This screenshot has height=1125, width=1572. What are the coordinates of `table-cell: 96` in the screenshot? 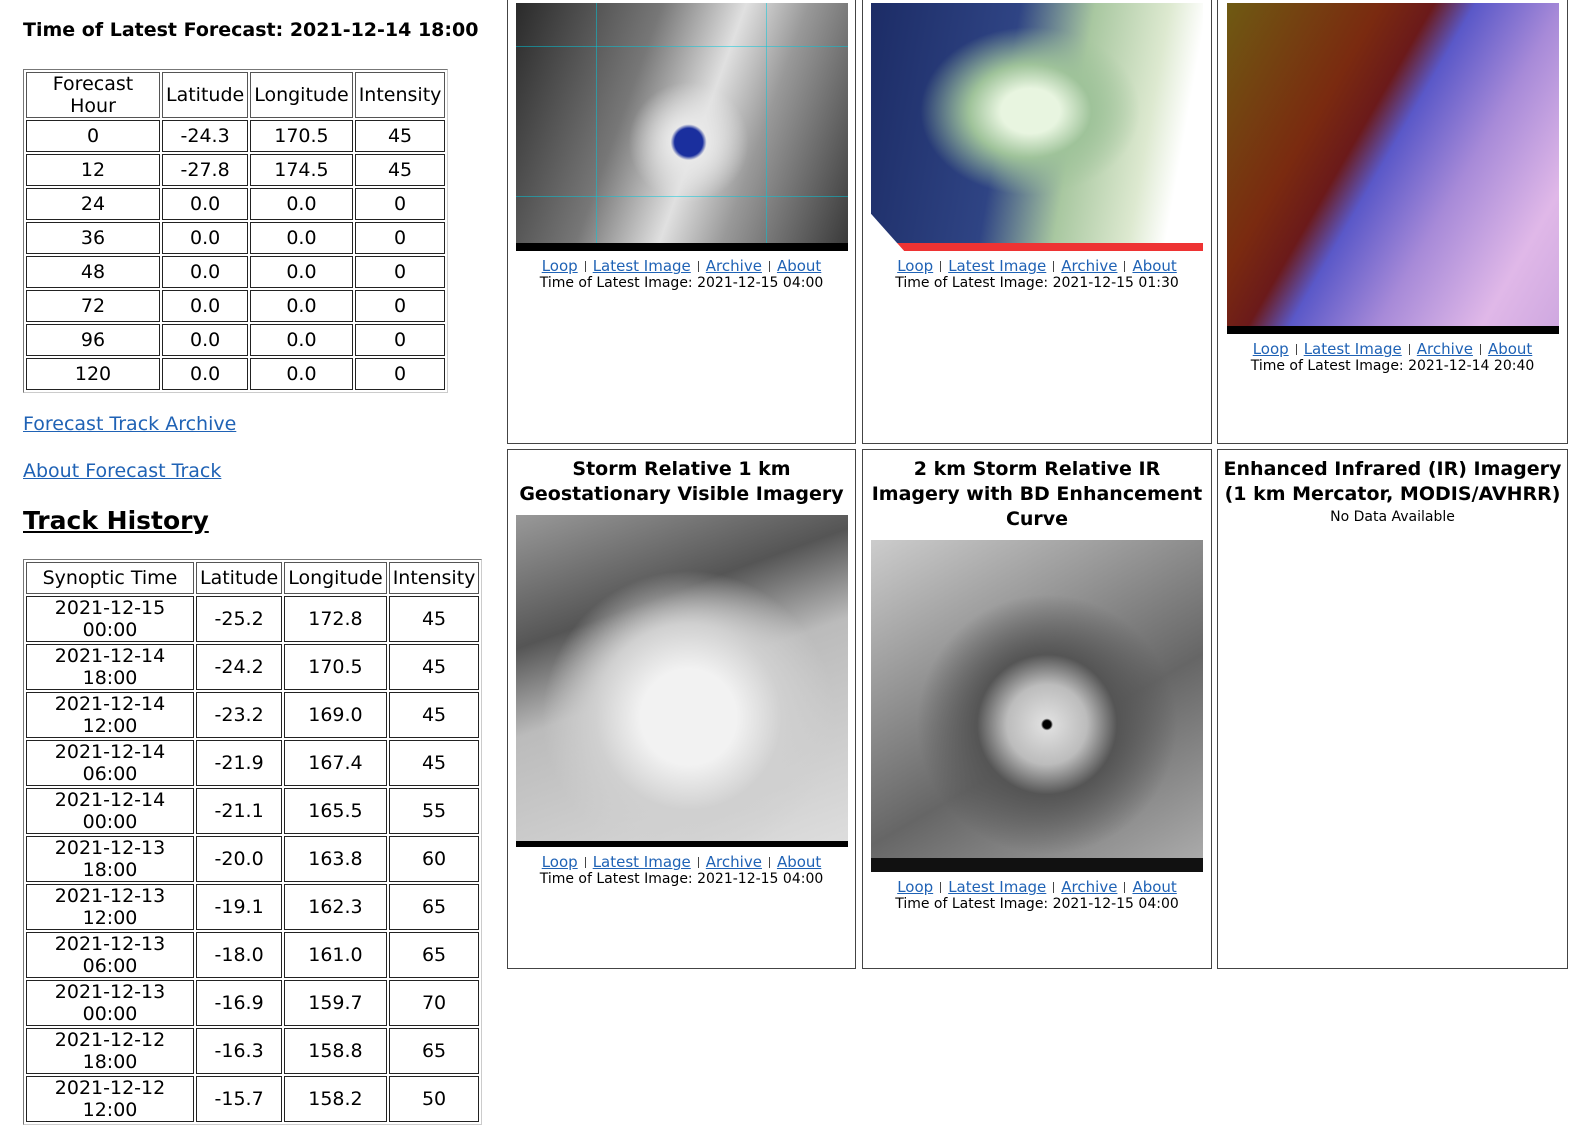 It's located at (93, 340).